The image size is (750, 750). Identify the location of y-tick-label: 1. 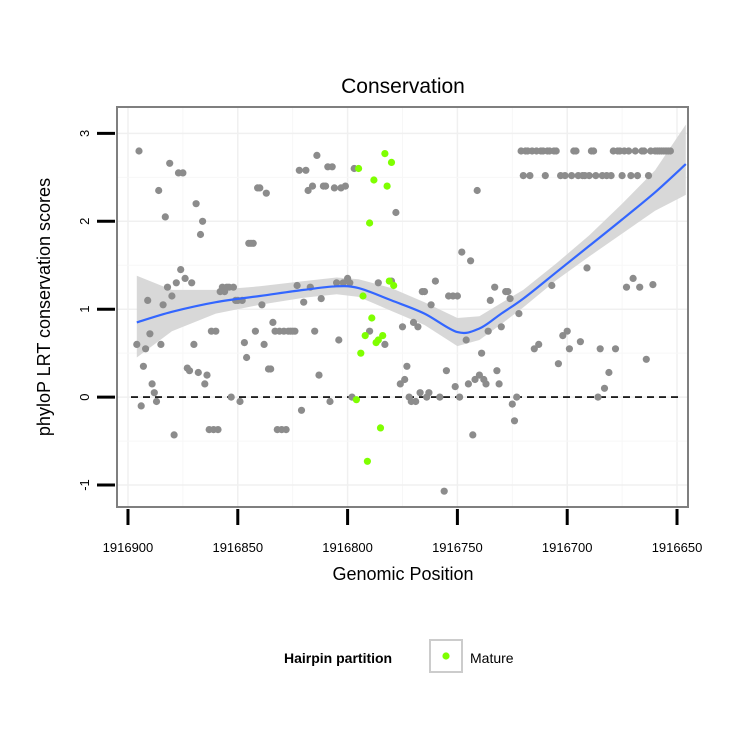
(84, 309).